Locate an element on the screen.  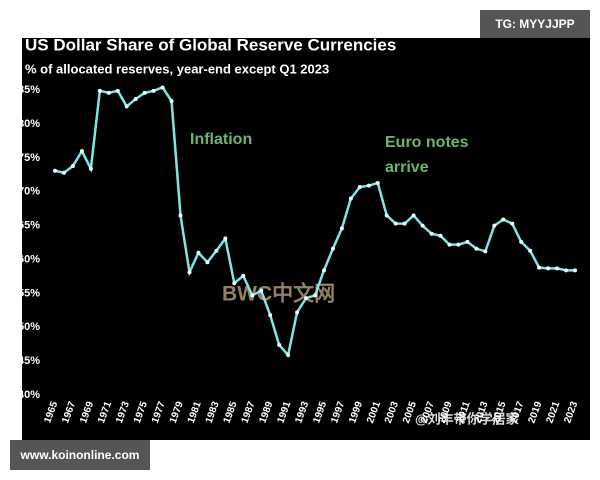
watermark: @刘丰带你学居家 is located at coordinates (467, 418).